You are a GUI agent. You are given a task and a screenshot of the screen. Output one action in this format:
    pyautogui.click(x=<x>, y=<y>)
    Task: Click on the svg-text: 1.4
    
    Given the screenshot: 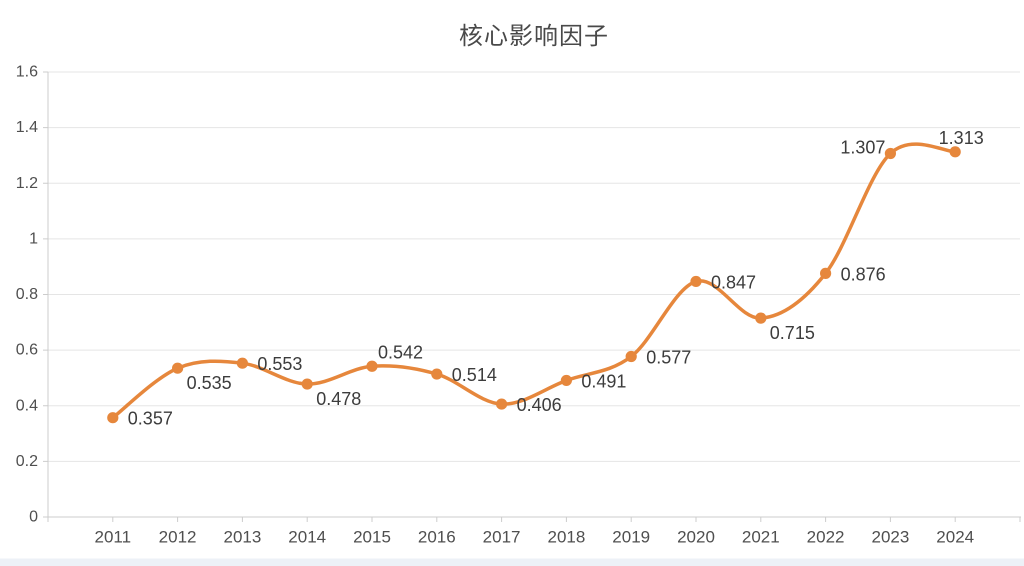 What is the action you would take?
    pyautogui.click(x=27, y=127)
    